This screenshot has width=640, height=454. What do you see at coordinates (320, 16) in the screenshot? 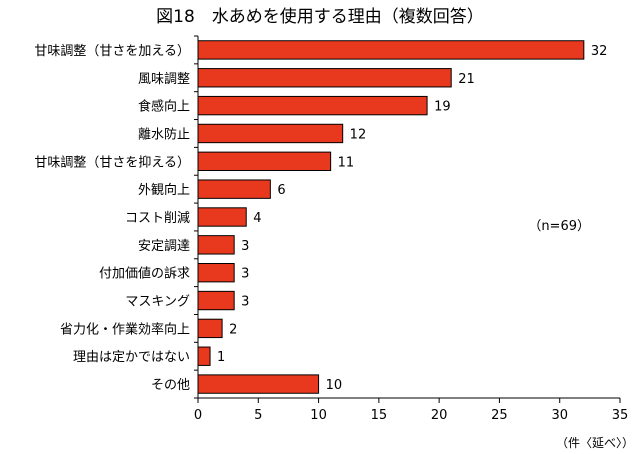
I see `chart-title: 図18 水あめを使用する理由（複数回答）` at bounding box center [320, 16].